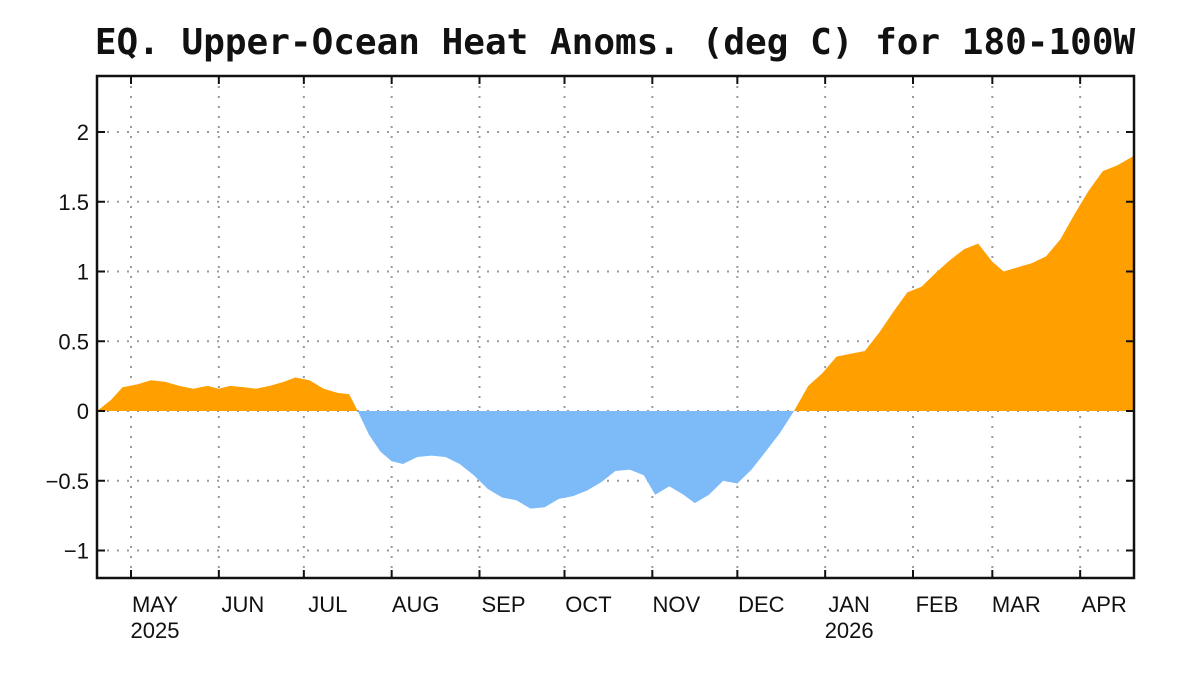  What do you see at coordinates (242, 604) in the screenshot?
I see `x-tick-label: JUN` at bounding box center [242, 604].